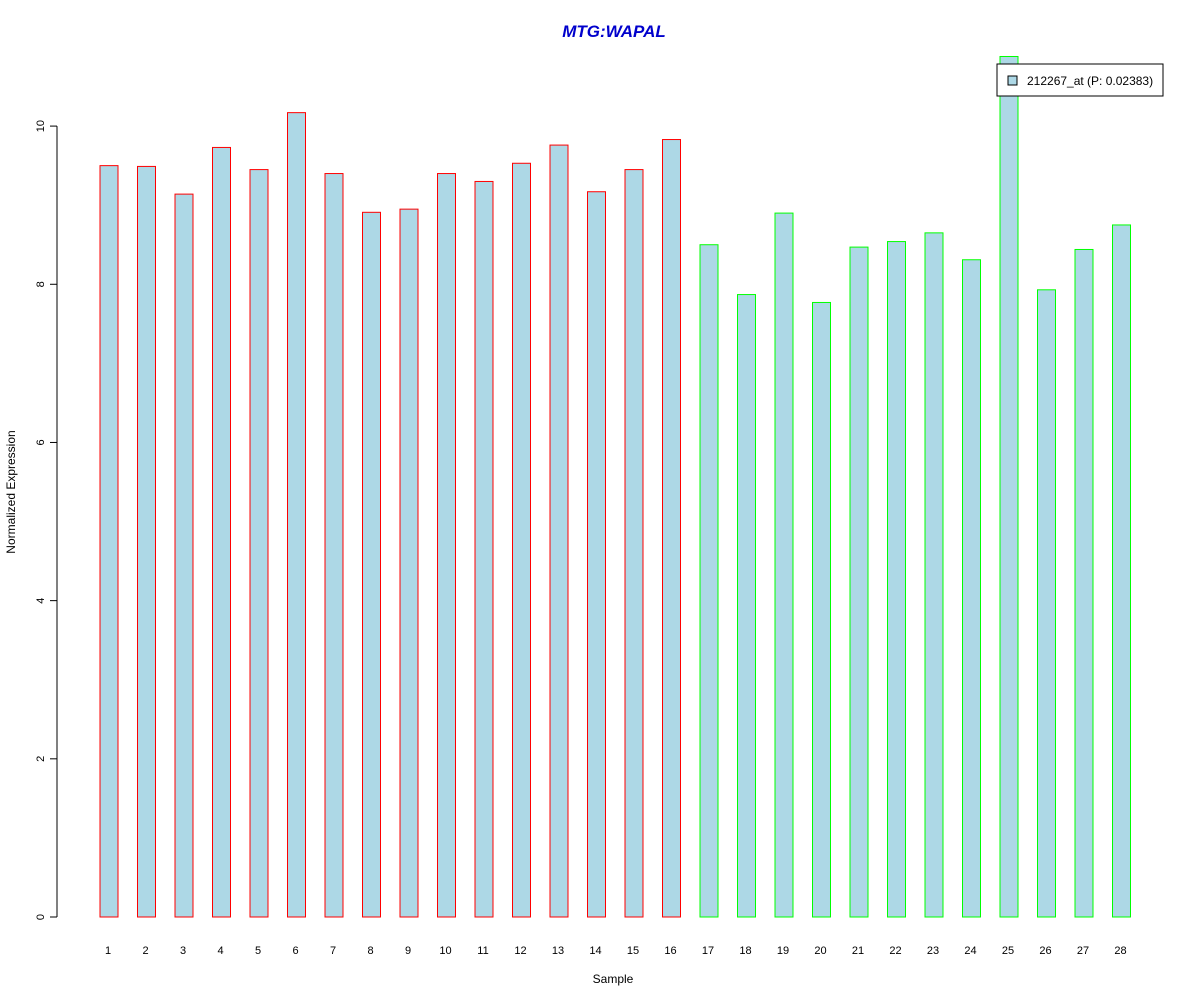  I want to click on x-tick-label: 7, so click(333, 951).